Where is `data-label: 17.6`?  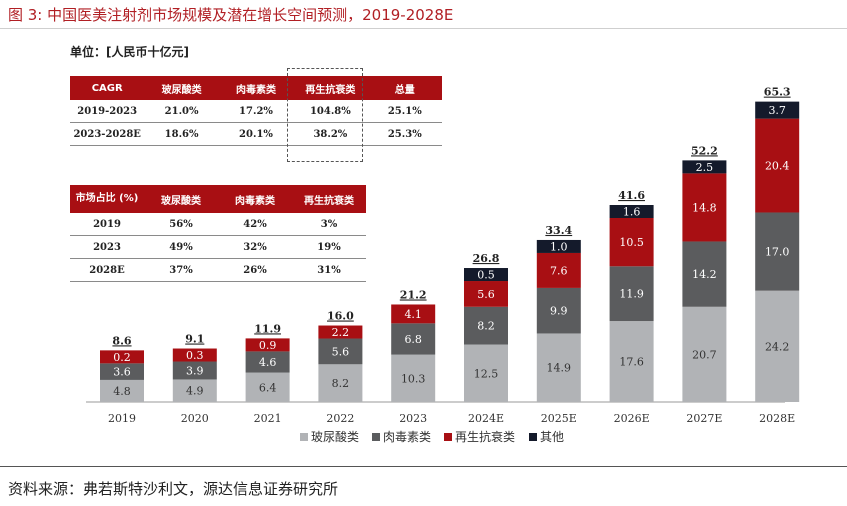
data-label: 17.6 is located at coordinates (631, 362).